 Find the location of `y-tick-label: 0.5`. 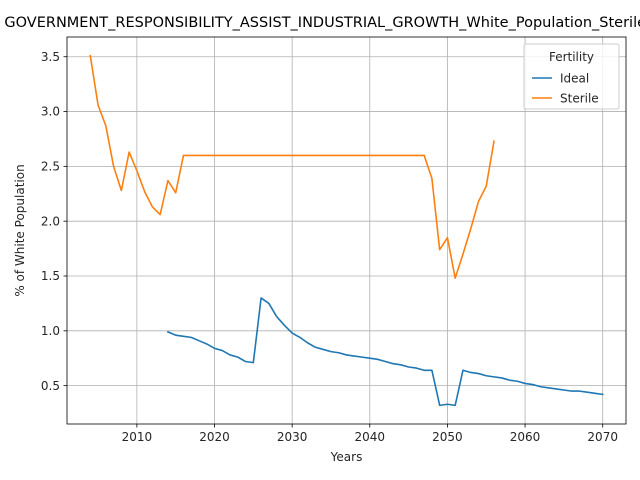

y-tick-label: 0.5 is located at coordinates (50, 386).